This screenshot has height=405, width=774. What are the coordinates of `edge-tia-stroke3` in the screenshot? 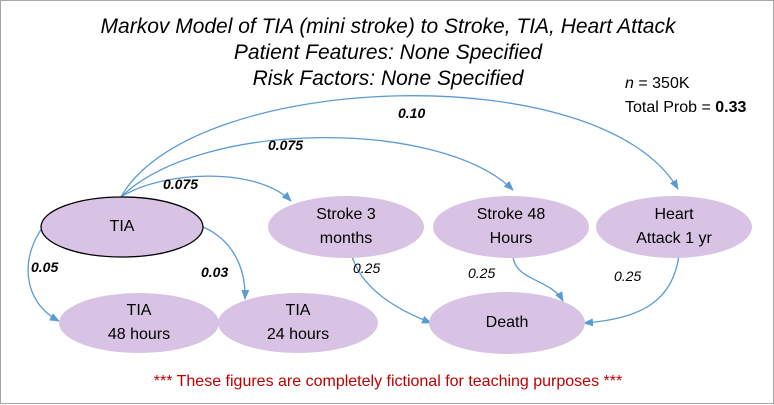 It's located at (206, 188).